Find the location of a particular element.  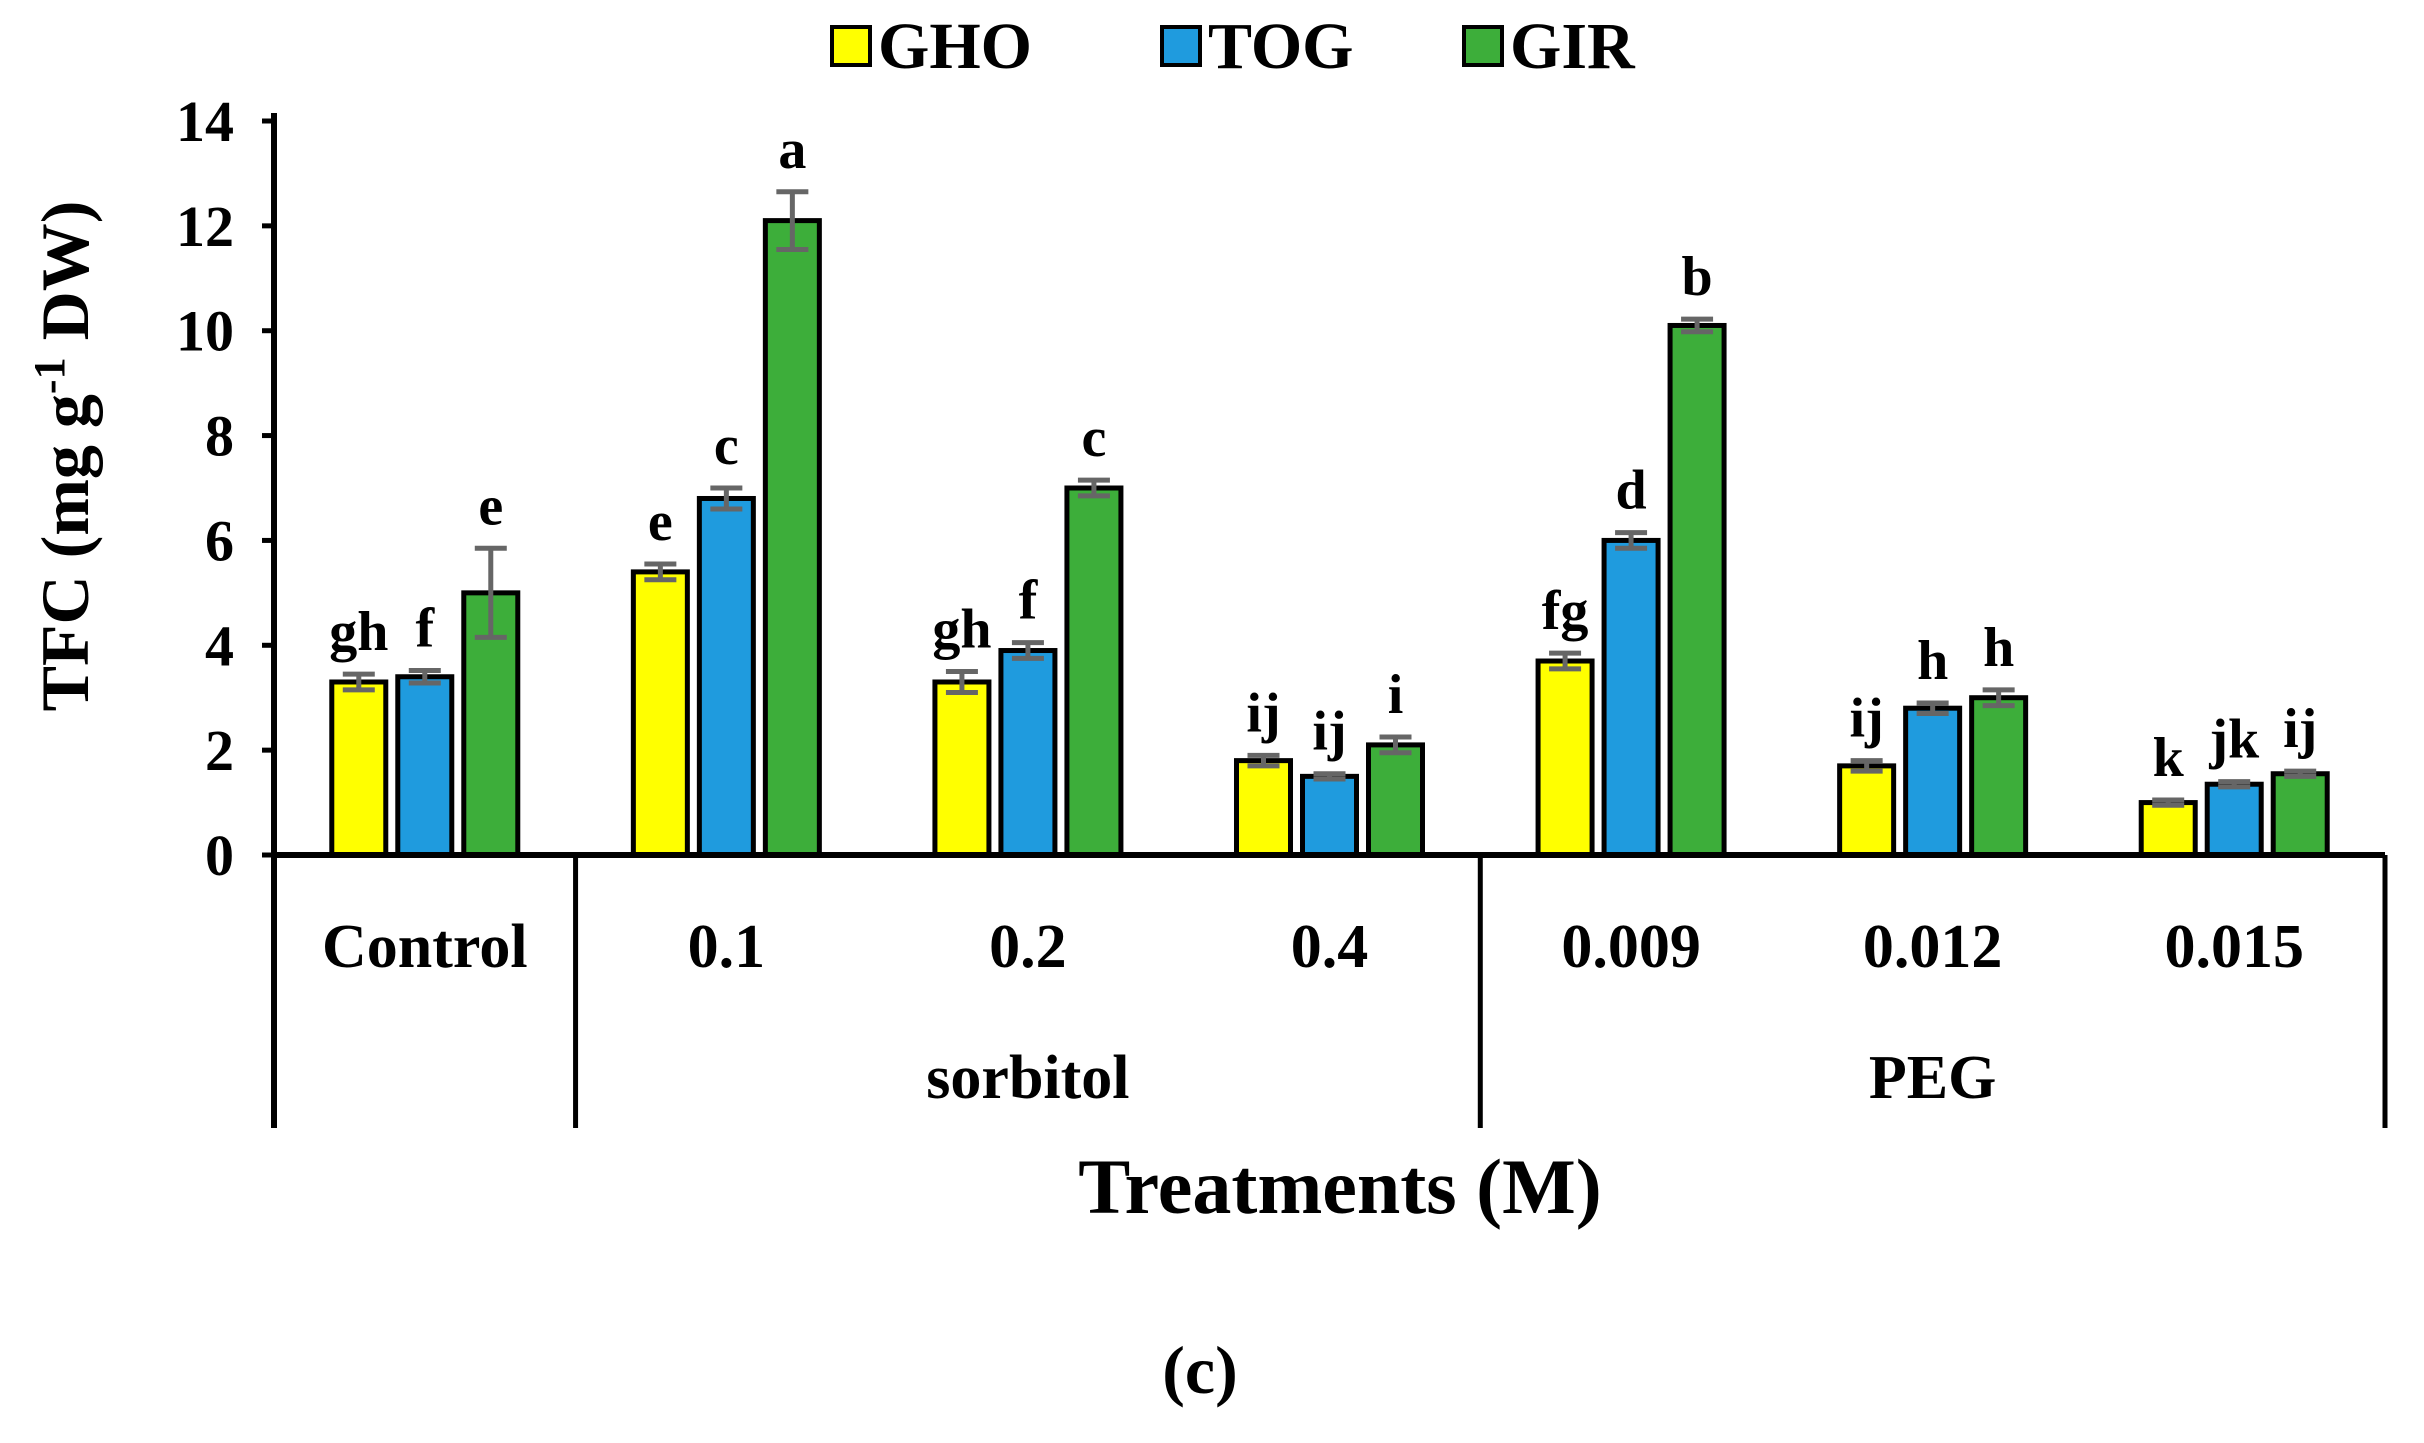

significance-letter-tog-3: ij is located at coordinates (1329, 732).